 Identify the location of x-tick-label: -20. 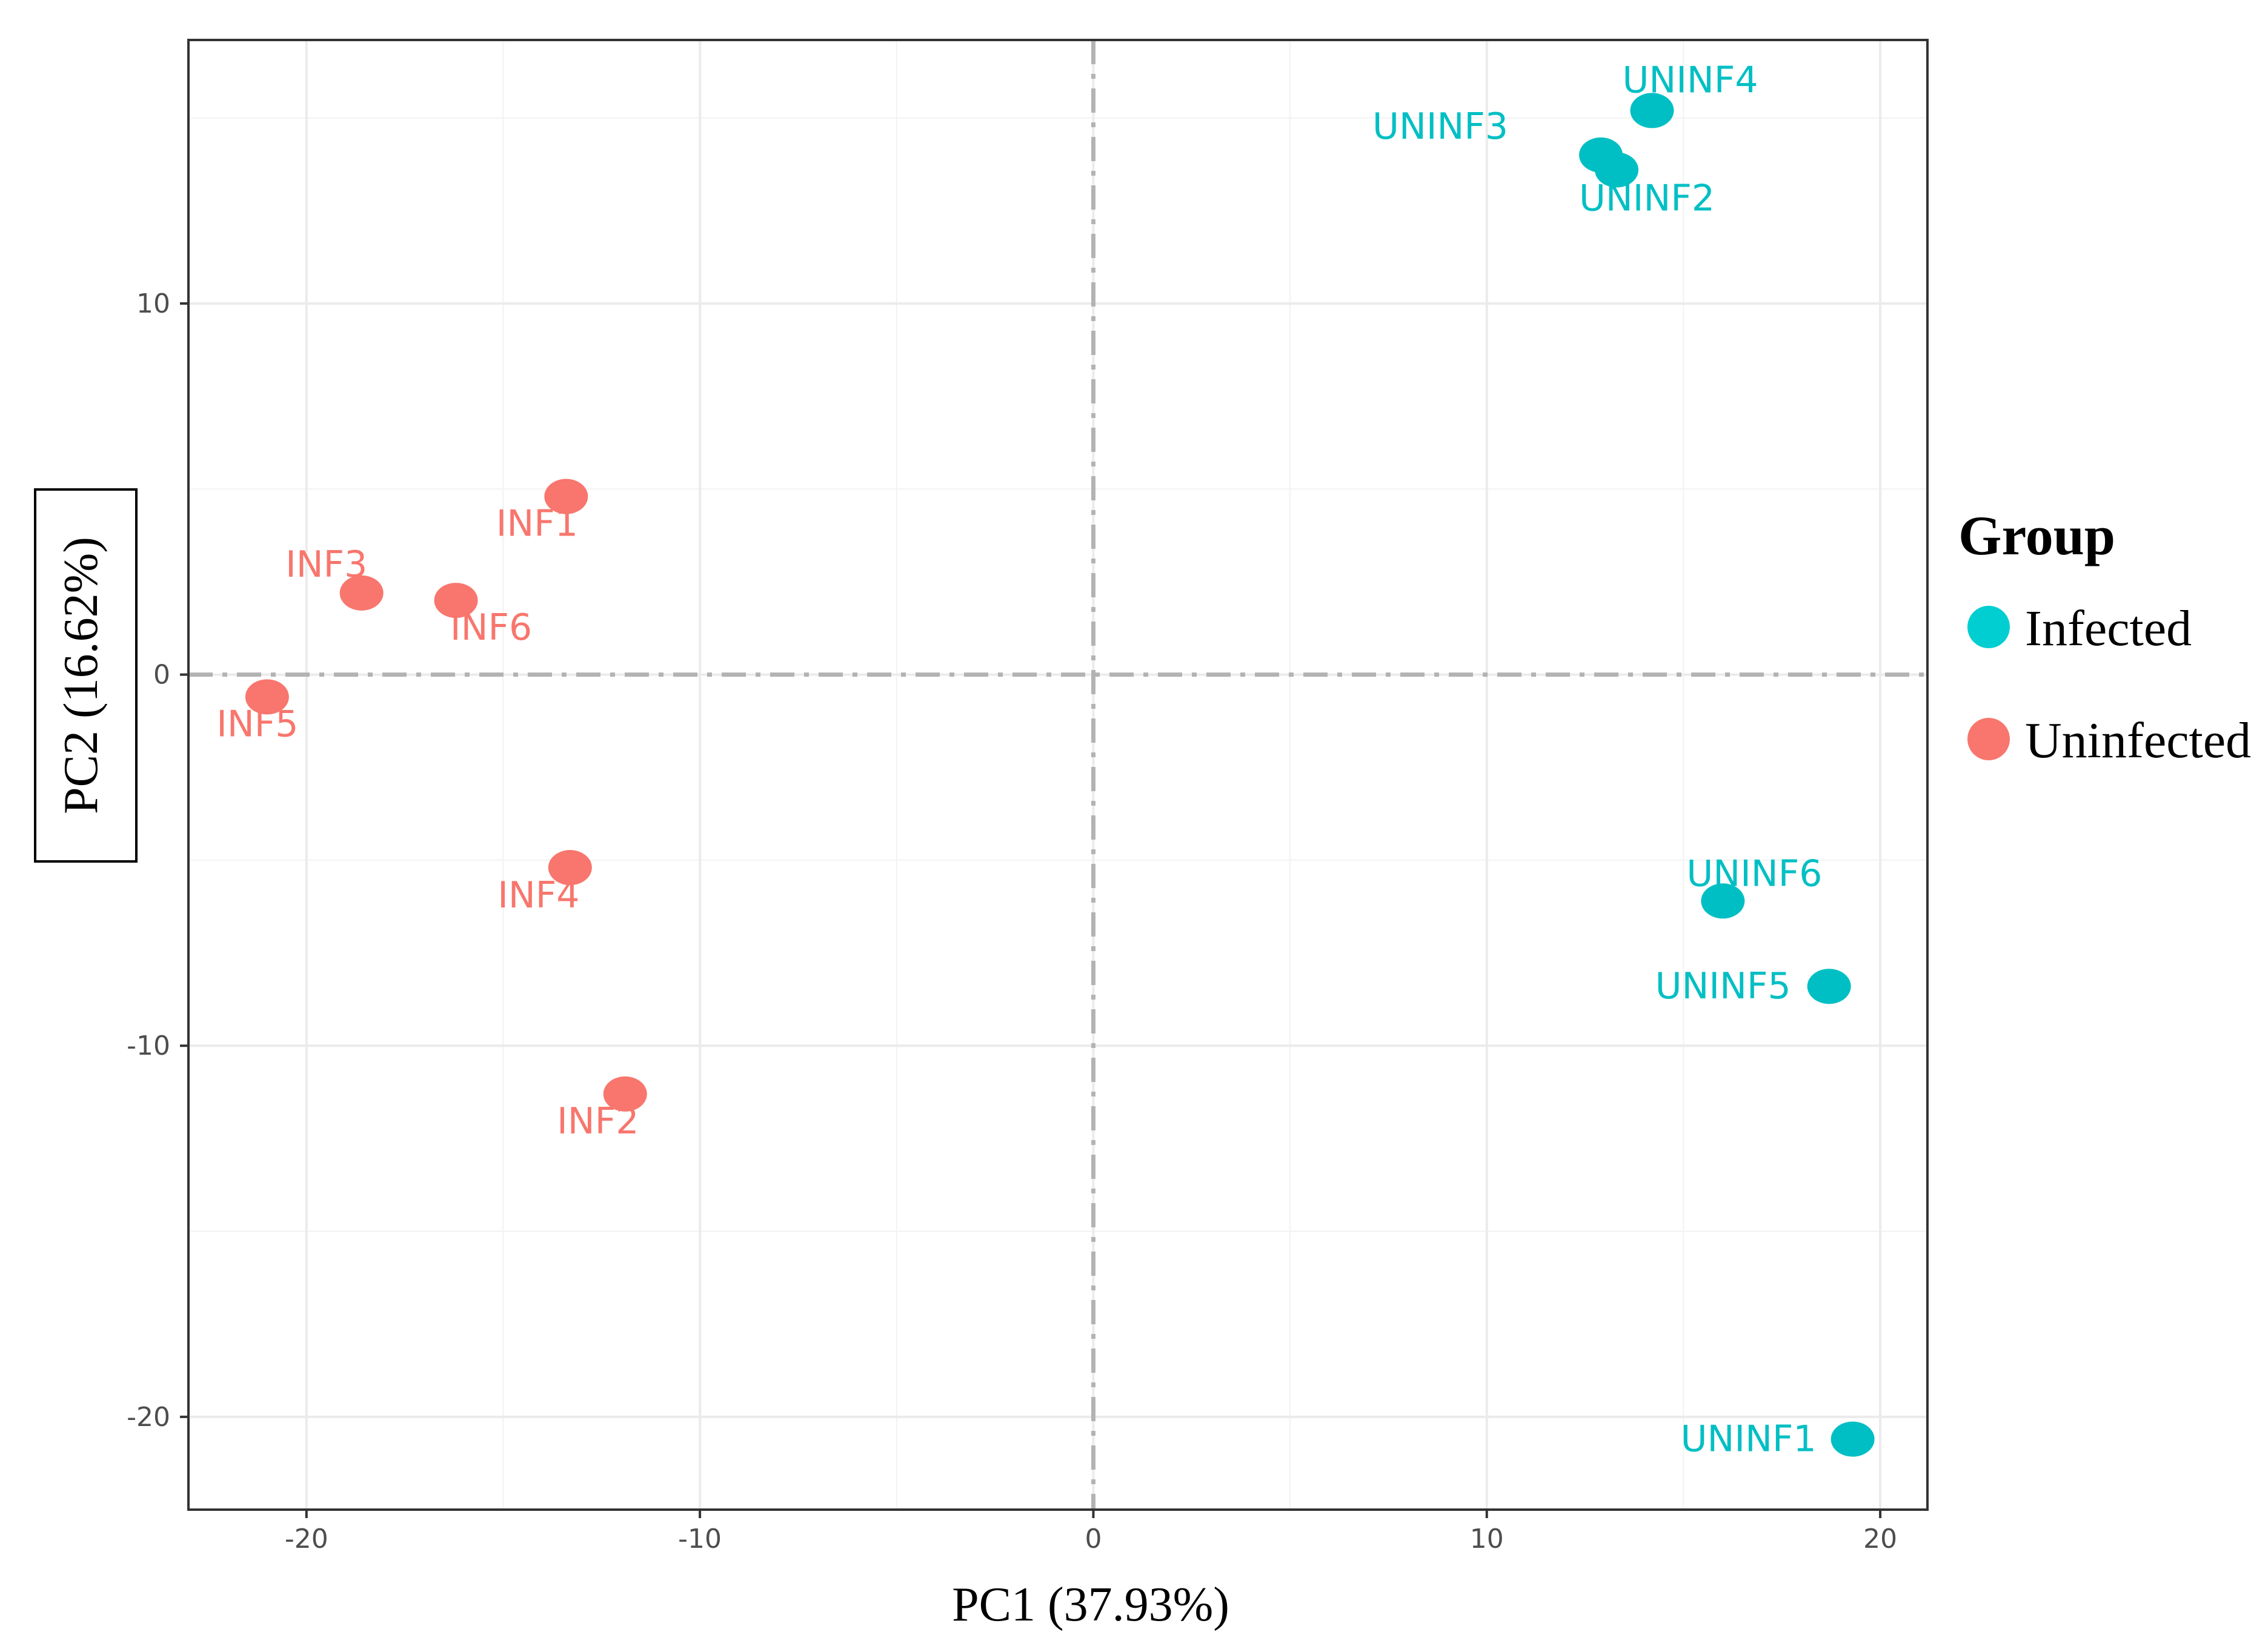
(306, 1539).